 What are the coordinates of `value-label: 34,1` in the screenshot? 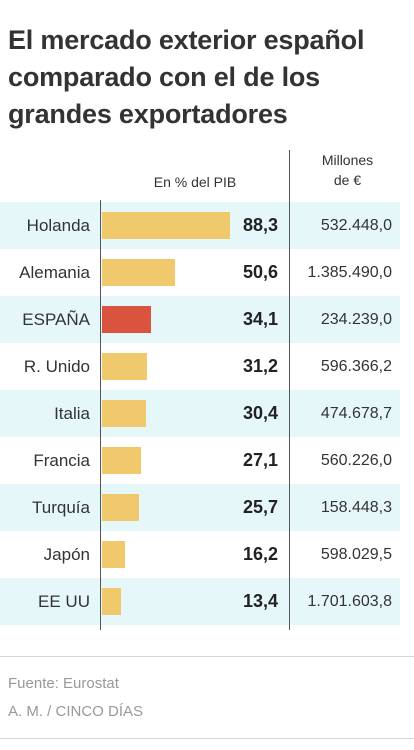 It's located at (260, 319).